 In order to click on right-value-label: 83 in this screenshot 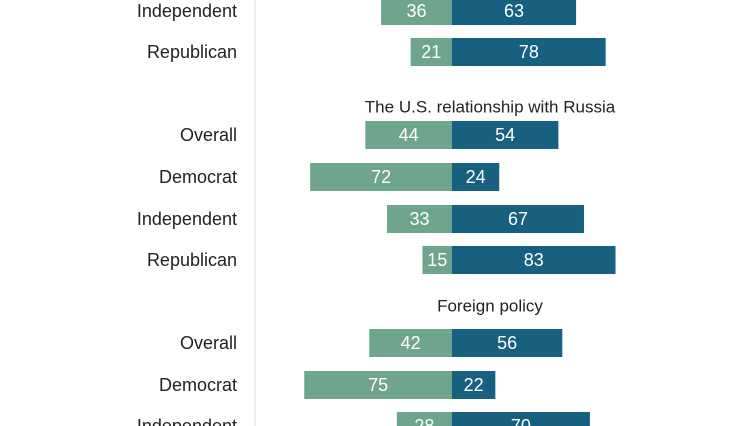, I will do `click(534, 260)`.